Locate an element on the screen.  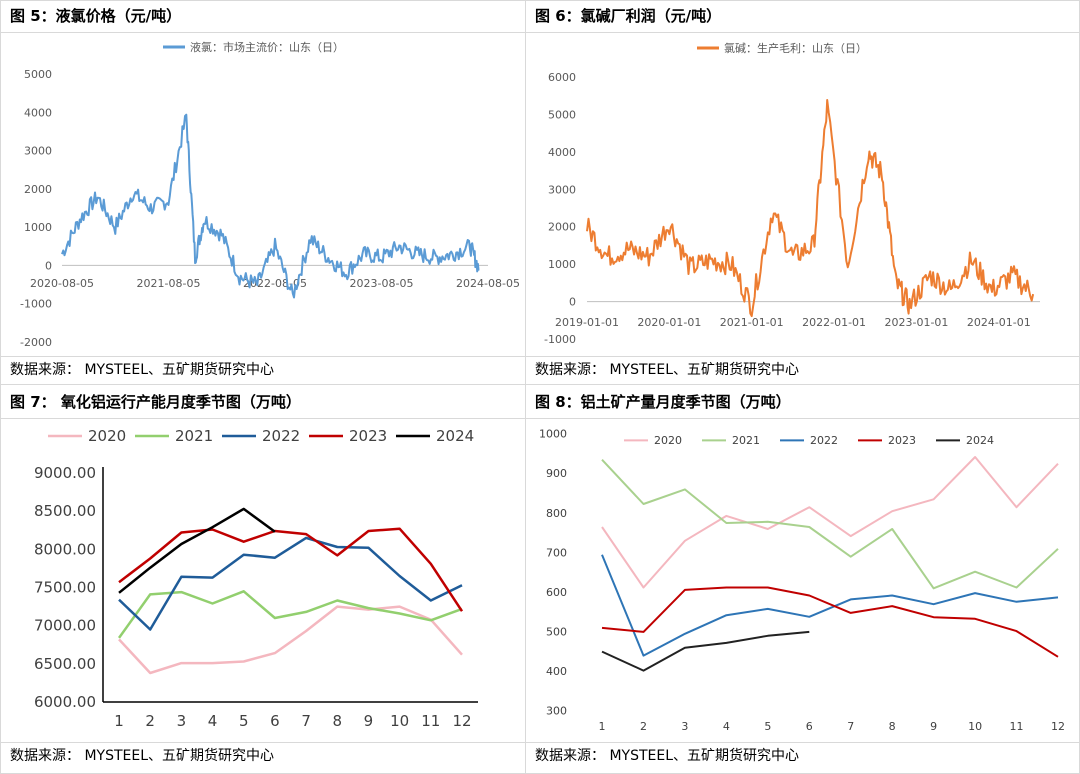
x-tick-label: 2021-08-05 is located at coordinates (169, 283).